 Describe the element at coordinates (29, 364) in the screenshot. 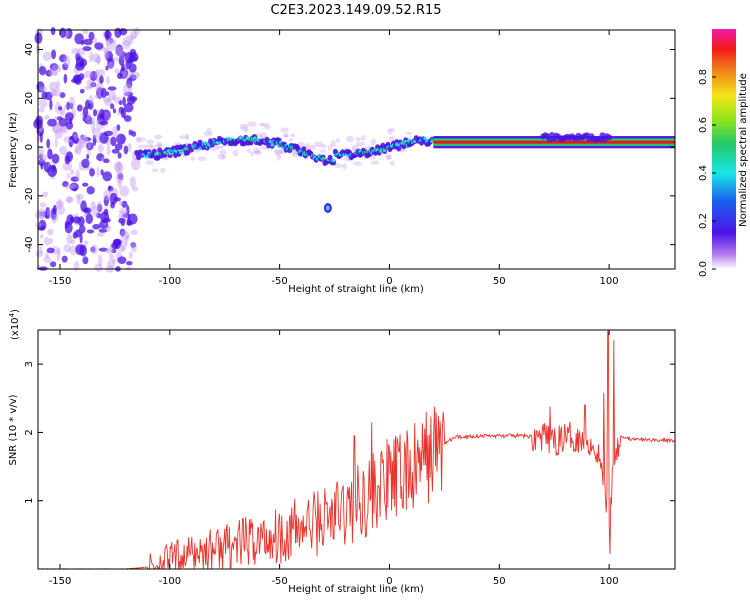

I see `y-tick-label: 3` at that location.